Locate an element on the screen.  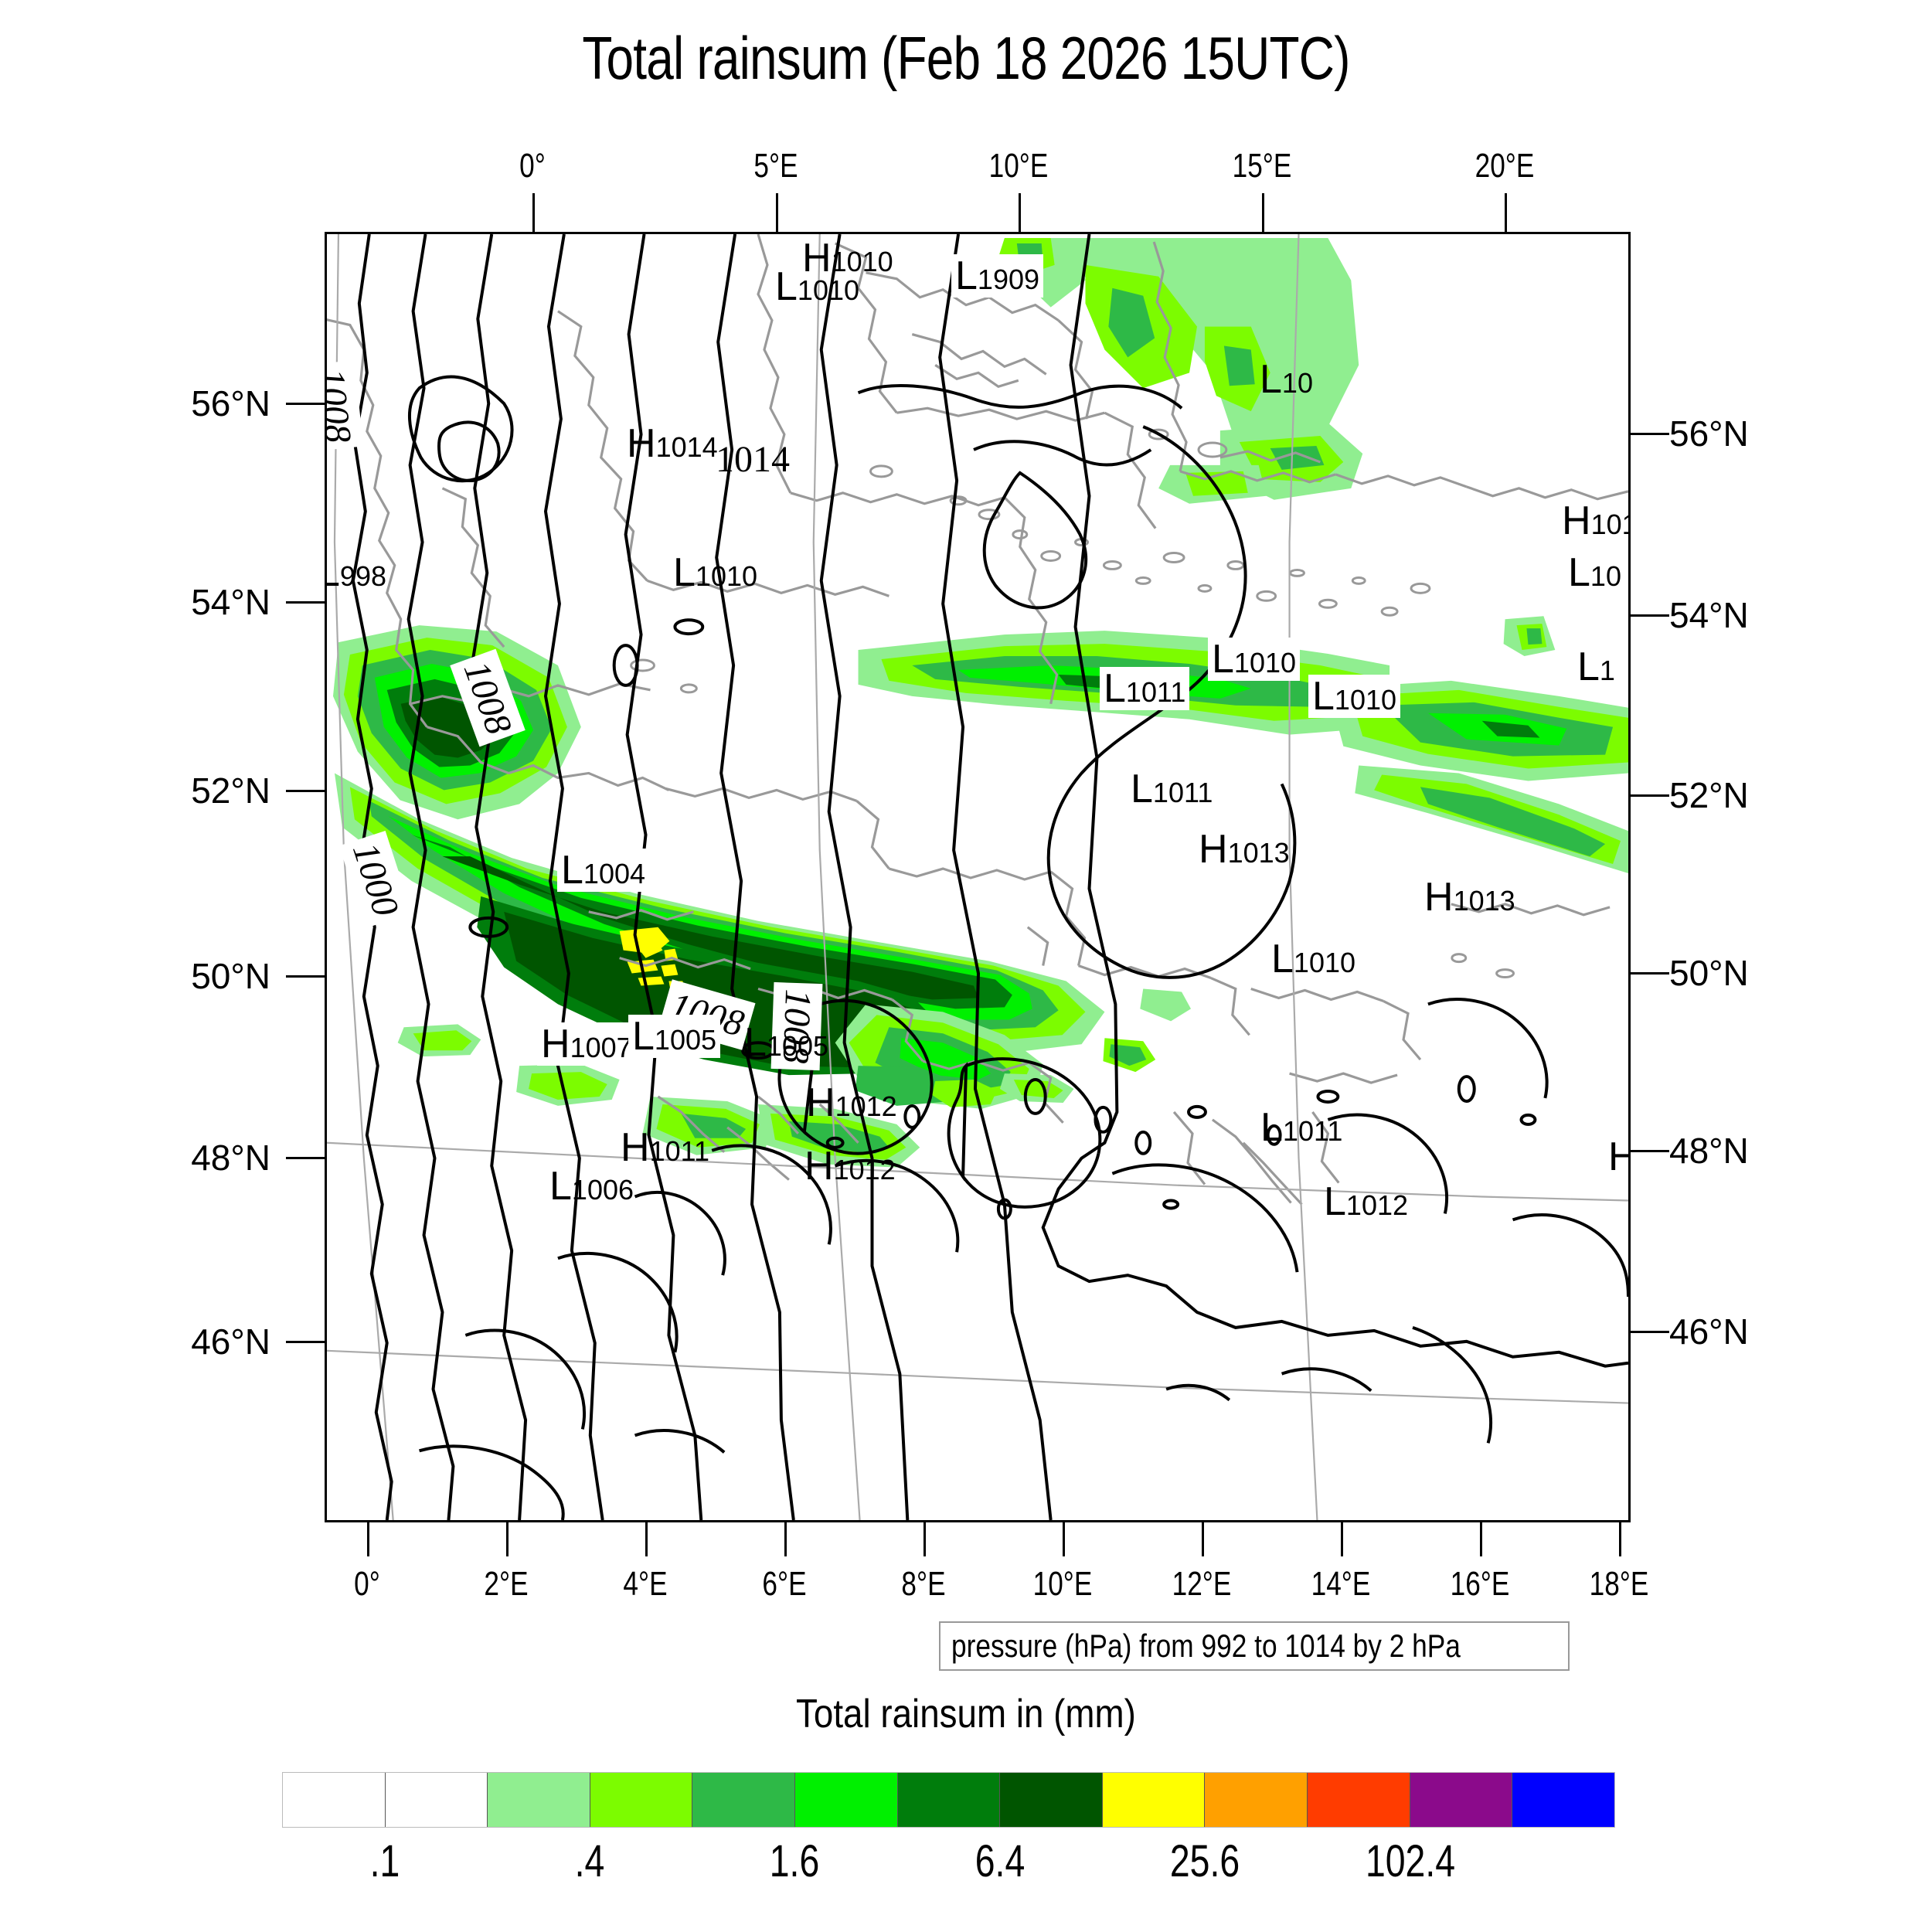
pressure-center-l-998: L998 is located at coordinates (356, 573).